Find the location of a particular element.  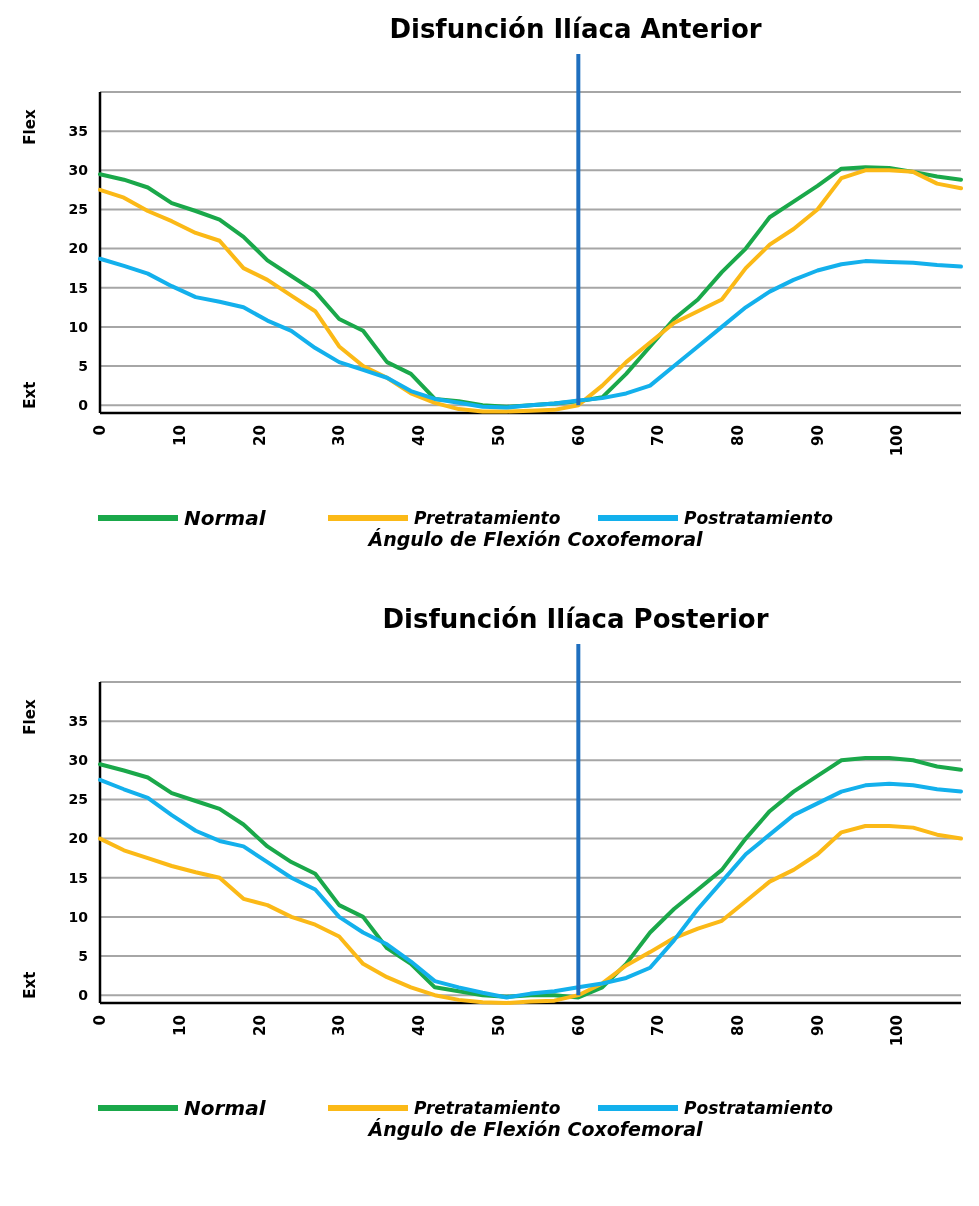

chart-title: Disfunción Ilíaca Anterior is located at coordinates (575, 29).